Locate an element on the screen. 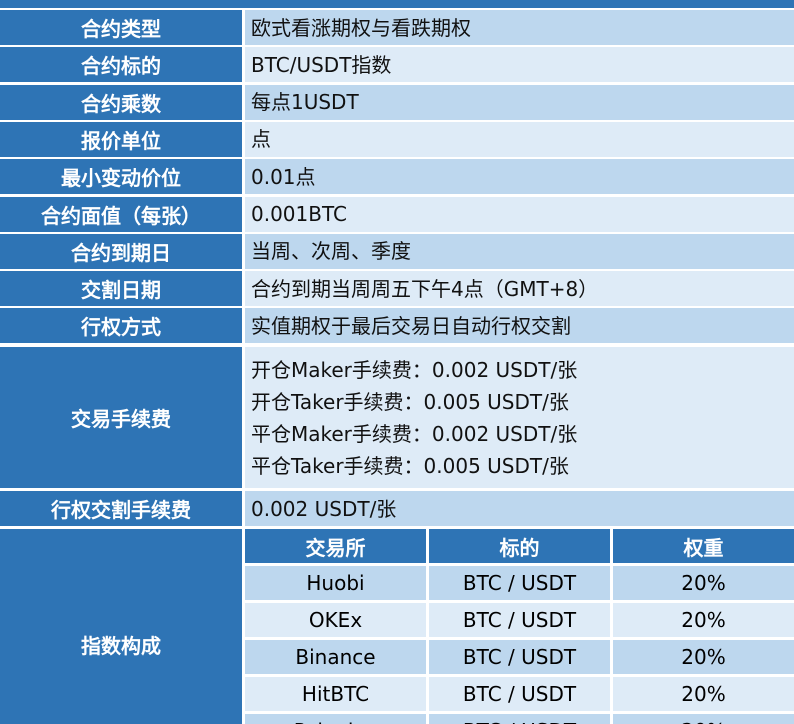 The height and width of the screenshot is (724, 794). exercise-fee-value: 0.002 USDT/张 is located at coordinates (519, 508).